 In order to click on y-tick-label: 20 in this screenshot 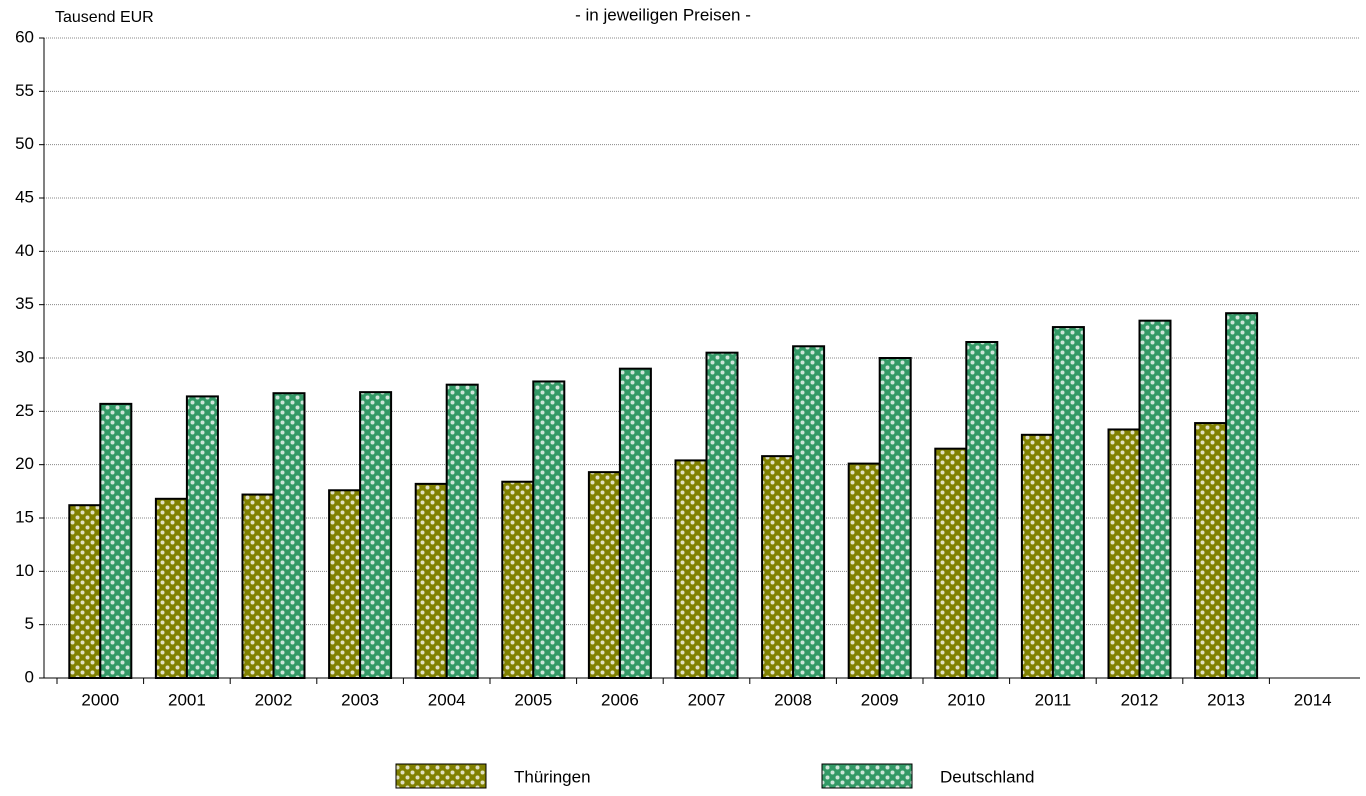, I will do `click(24, 463)`.